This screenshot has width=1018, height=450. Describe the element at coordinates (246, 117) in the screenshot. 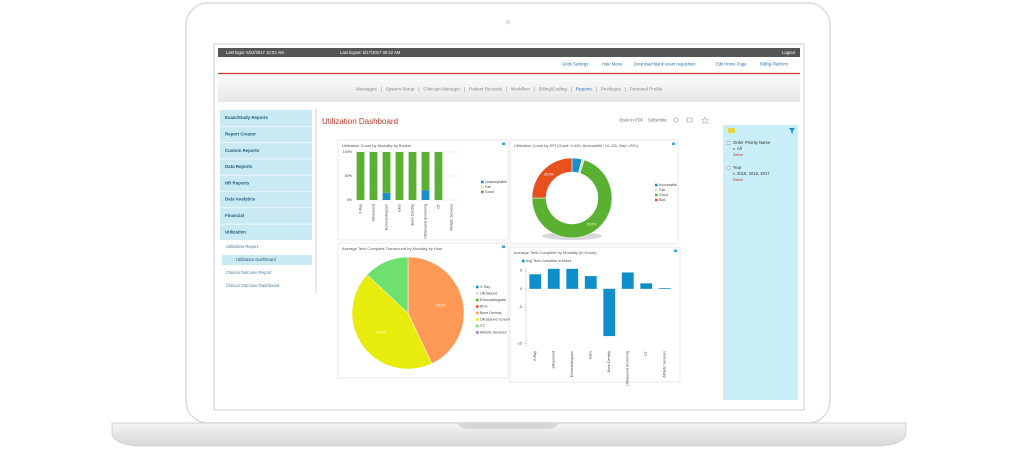

I see `sidebar-item: Exam/Study Reports` at that location.